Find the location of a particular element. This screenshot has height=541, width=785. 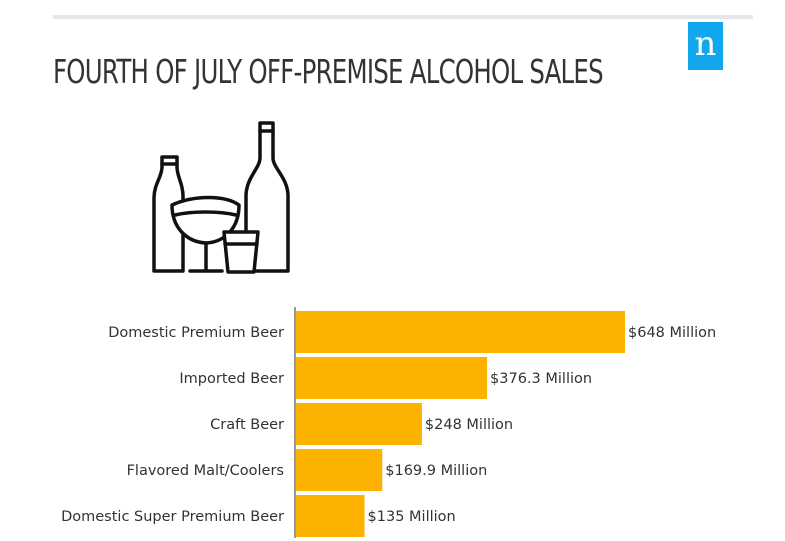

value-label-1: $376.3 Million is located at coordinates (541, 379).